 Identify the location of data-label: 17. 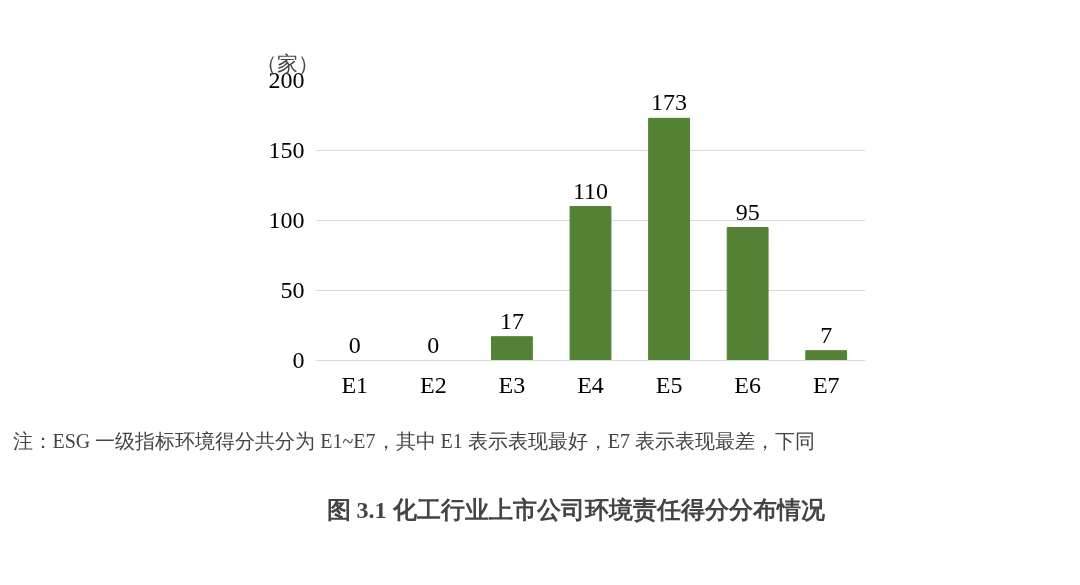
(511, 320).